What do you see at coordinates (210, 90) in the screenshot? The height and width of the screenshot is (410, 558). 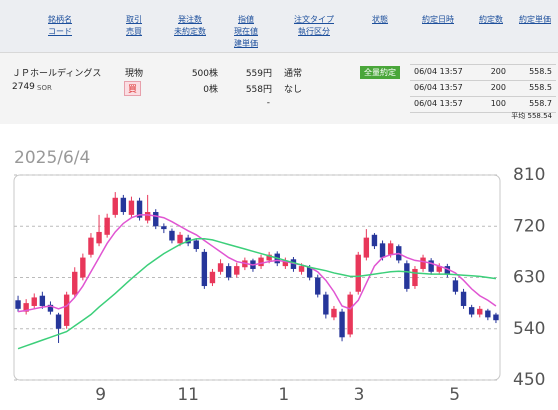 I see `unfilled: 0株` at bounding box center [210, 90].